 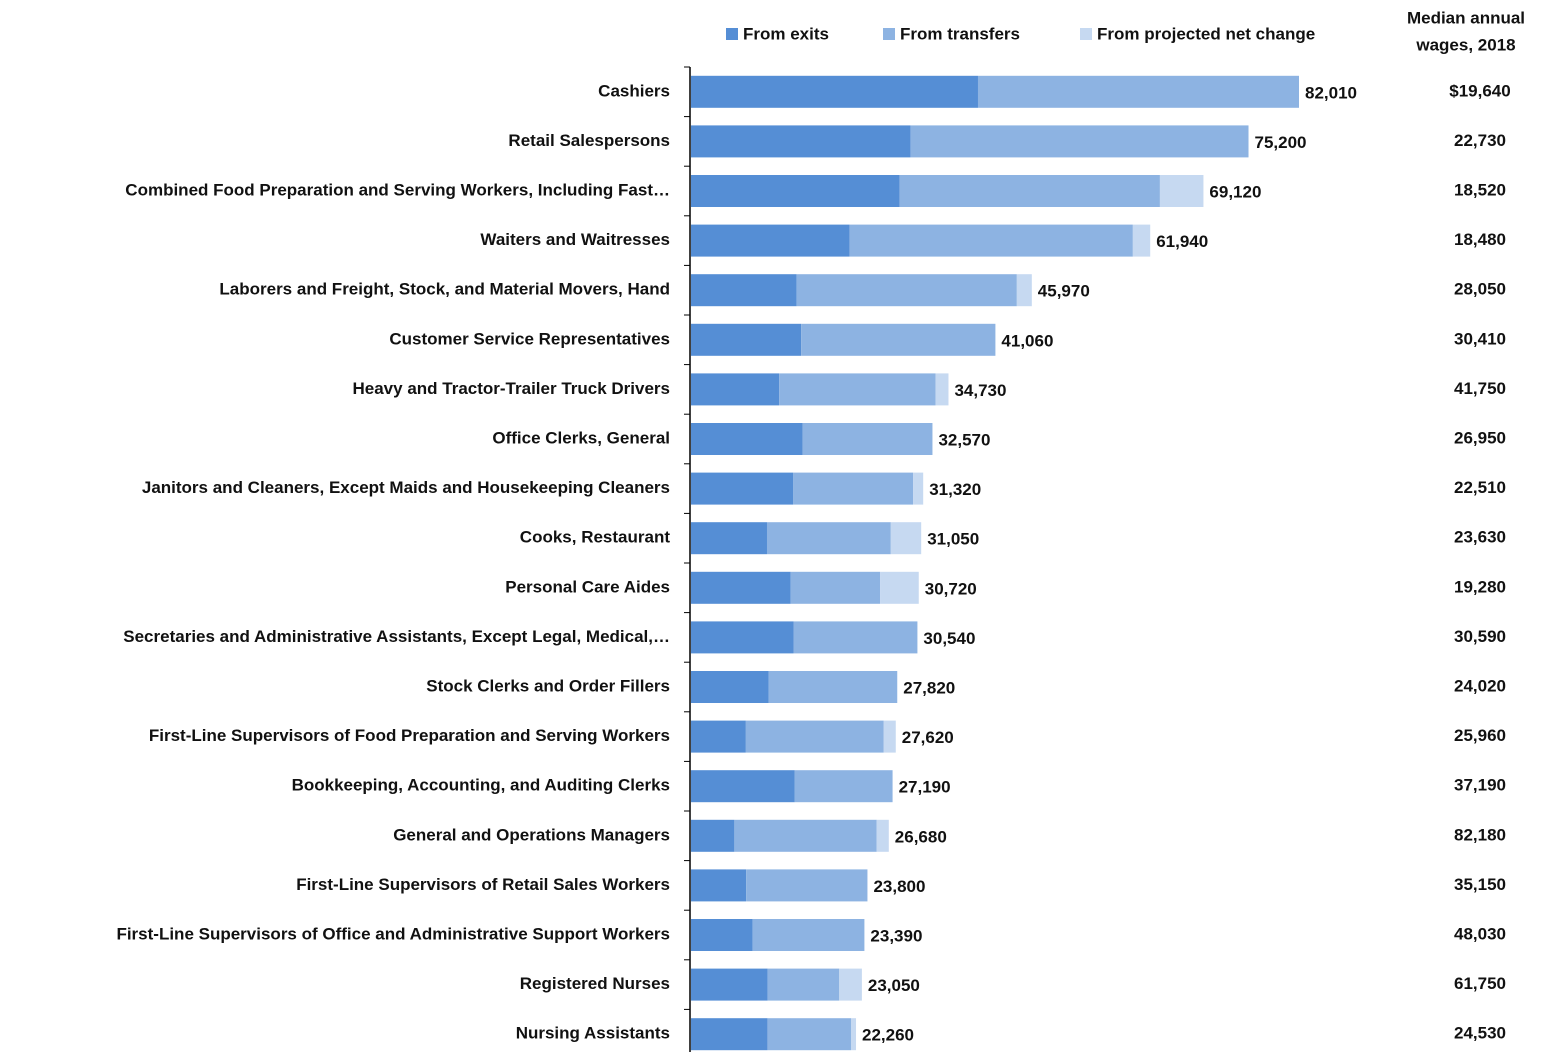 What do you see at coordinates (595, 537) in the screenshot?
I see `category-label: Cooks, Restaurant` at bounding box center [595, 537].